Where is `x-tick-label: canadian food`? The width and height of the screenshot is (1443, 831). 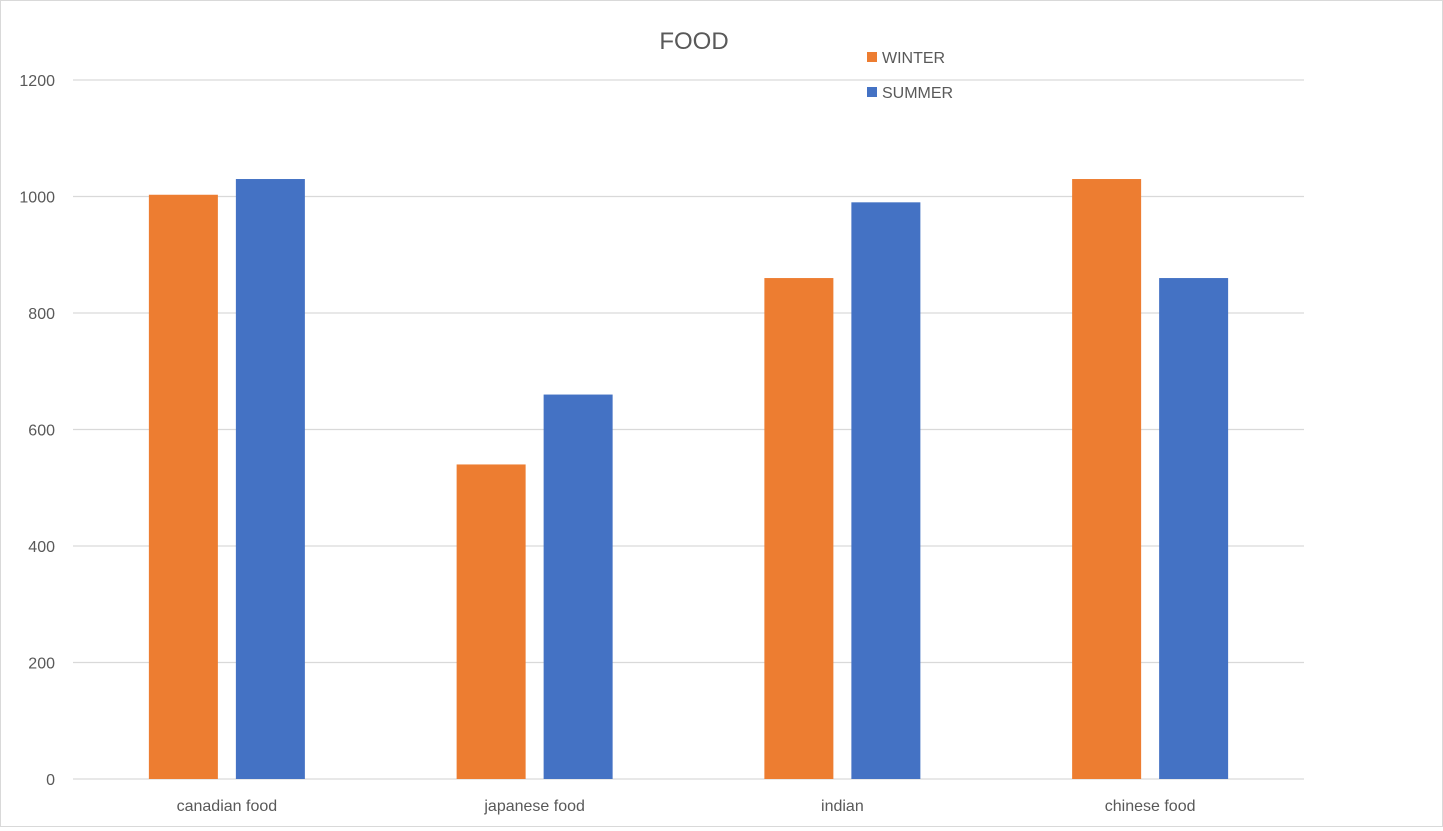 x-tick-label: canadian food is located at coordinates (227, 806).